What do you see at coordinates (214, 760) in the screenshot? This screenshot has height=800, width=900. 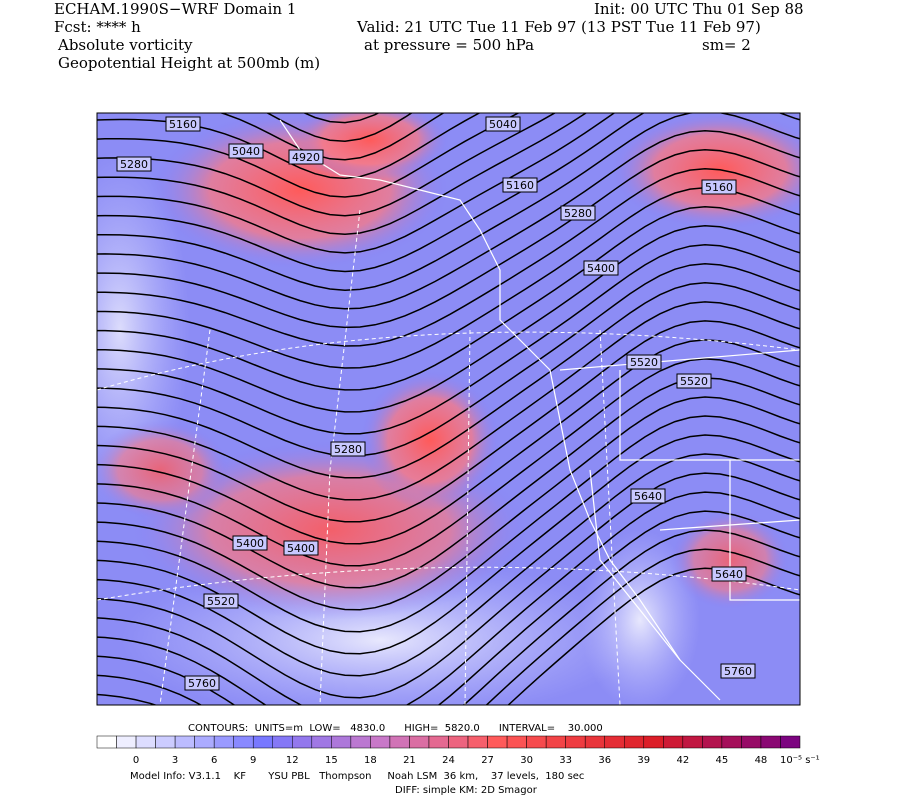 I see `colorbar-tick-label: 6` at bounding box center [214, 760].